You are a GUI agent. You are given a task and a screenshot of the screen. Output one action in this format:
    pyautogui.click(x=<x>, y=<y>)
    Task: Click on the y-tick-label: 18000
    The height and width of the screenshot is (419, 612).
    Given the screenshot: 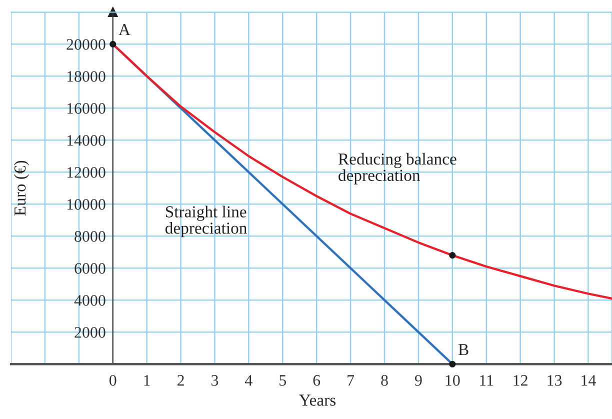 What is the action you would take?
    pyautogui.click(x=86, y=76)
    